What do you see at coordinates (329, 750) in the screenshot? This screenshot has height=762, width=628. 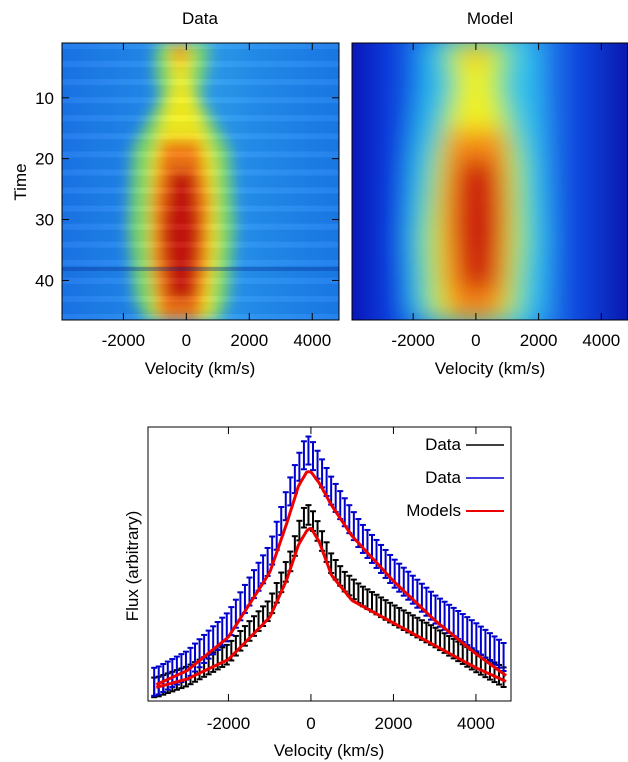 I see `profile-xlabel: Velocity (km/s)` at bounding box center [329, 750].